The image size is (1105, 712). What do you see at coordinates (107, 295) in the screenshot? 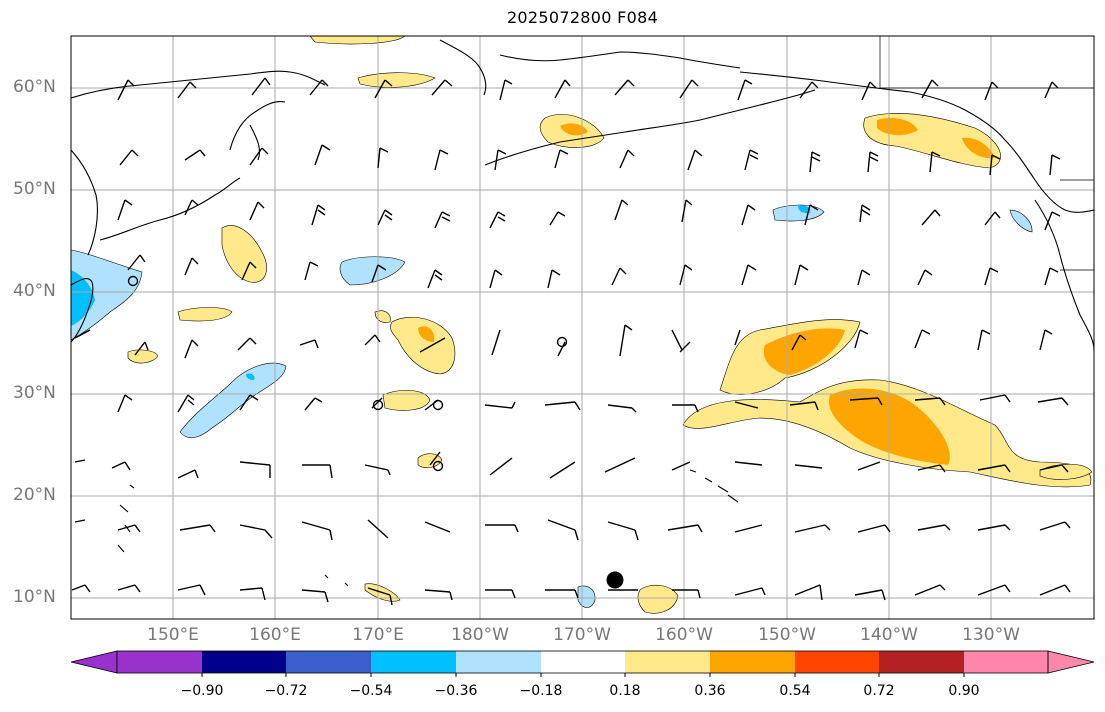
I see `anomaly-japan-east` at bounding box center [107, 295].